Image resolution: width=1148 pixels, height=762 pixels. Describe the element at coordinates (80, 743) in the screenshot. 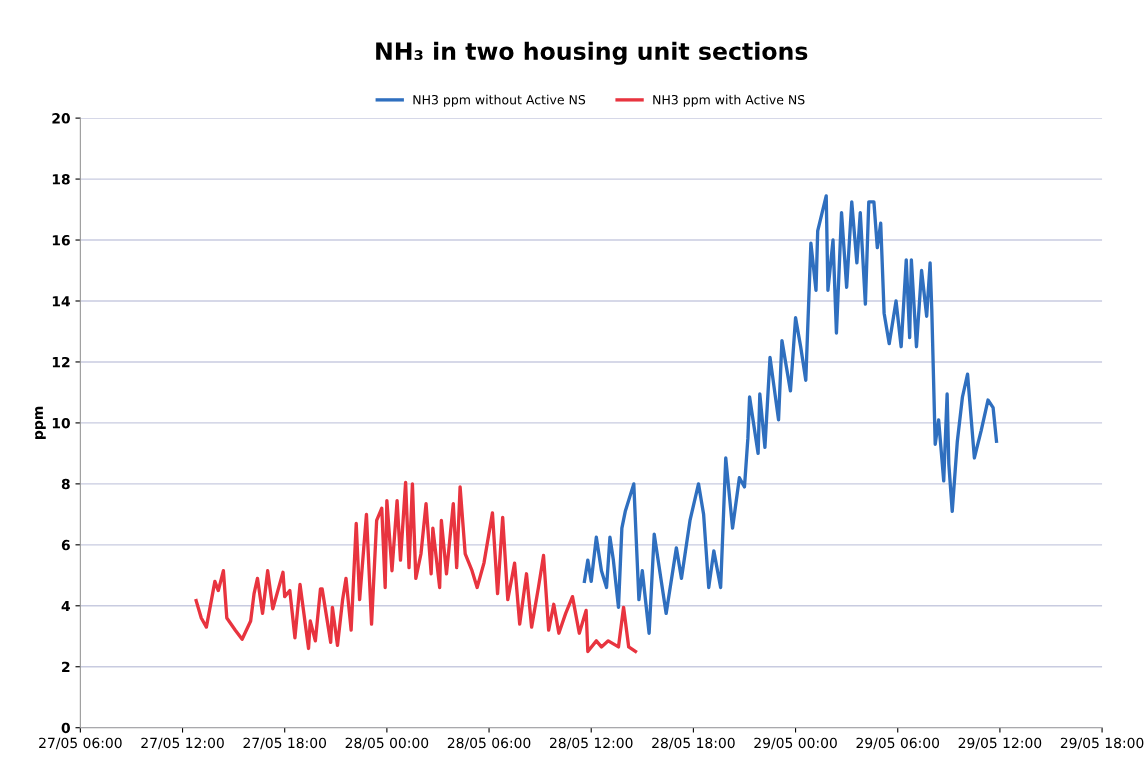

I see `x-tick-label: 27/05 06:00` at that location.